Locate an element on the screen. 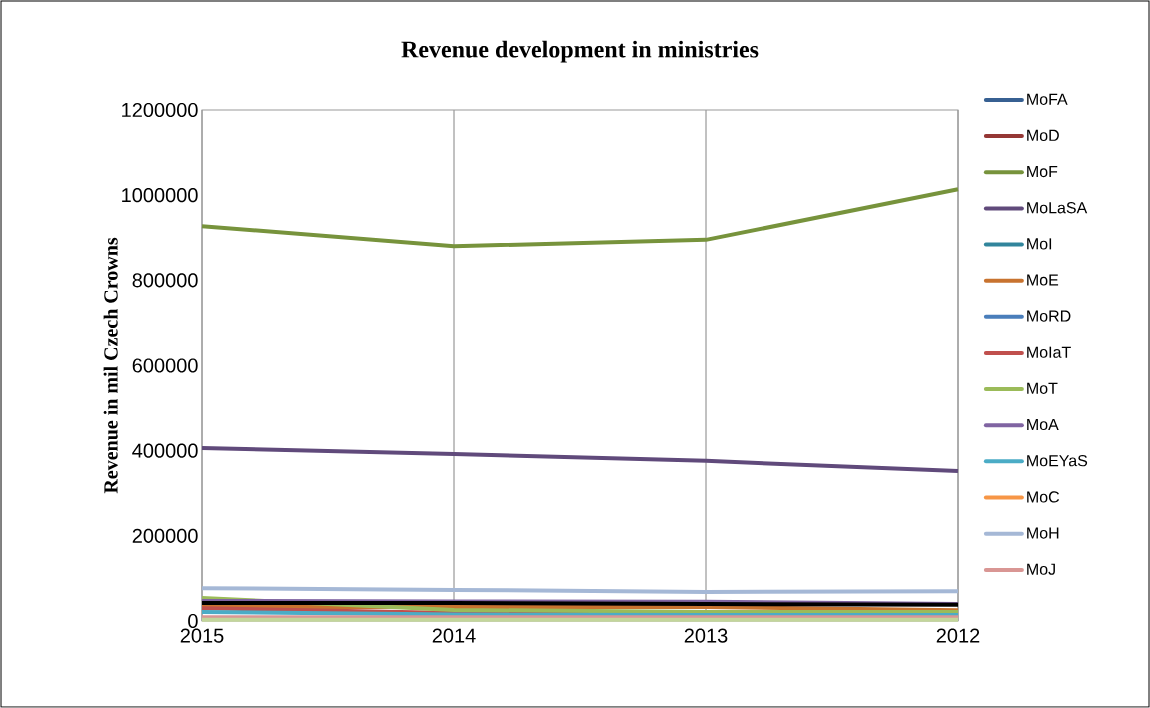 The image size is (1150, 708). legend-label: MoD is located at coordinates (1043, 135).